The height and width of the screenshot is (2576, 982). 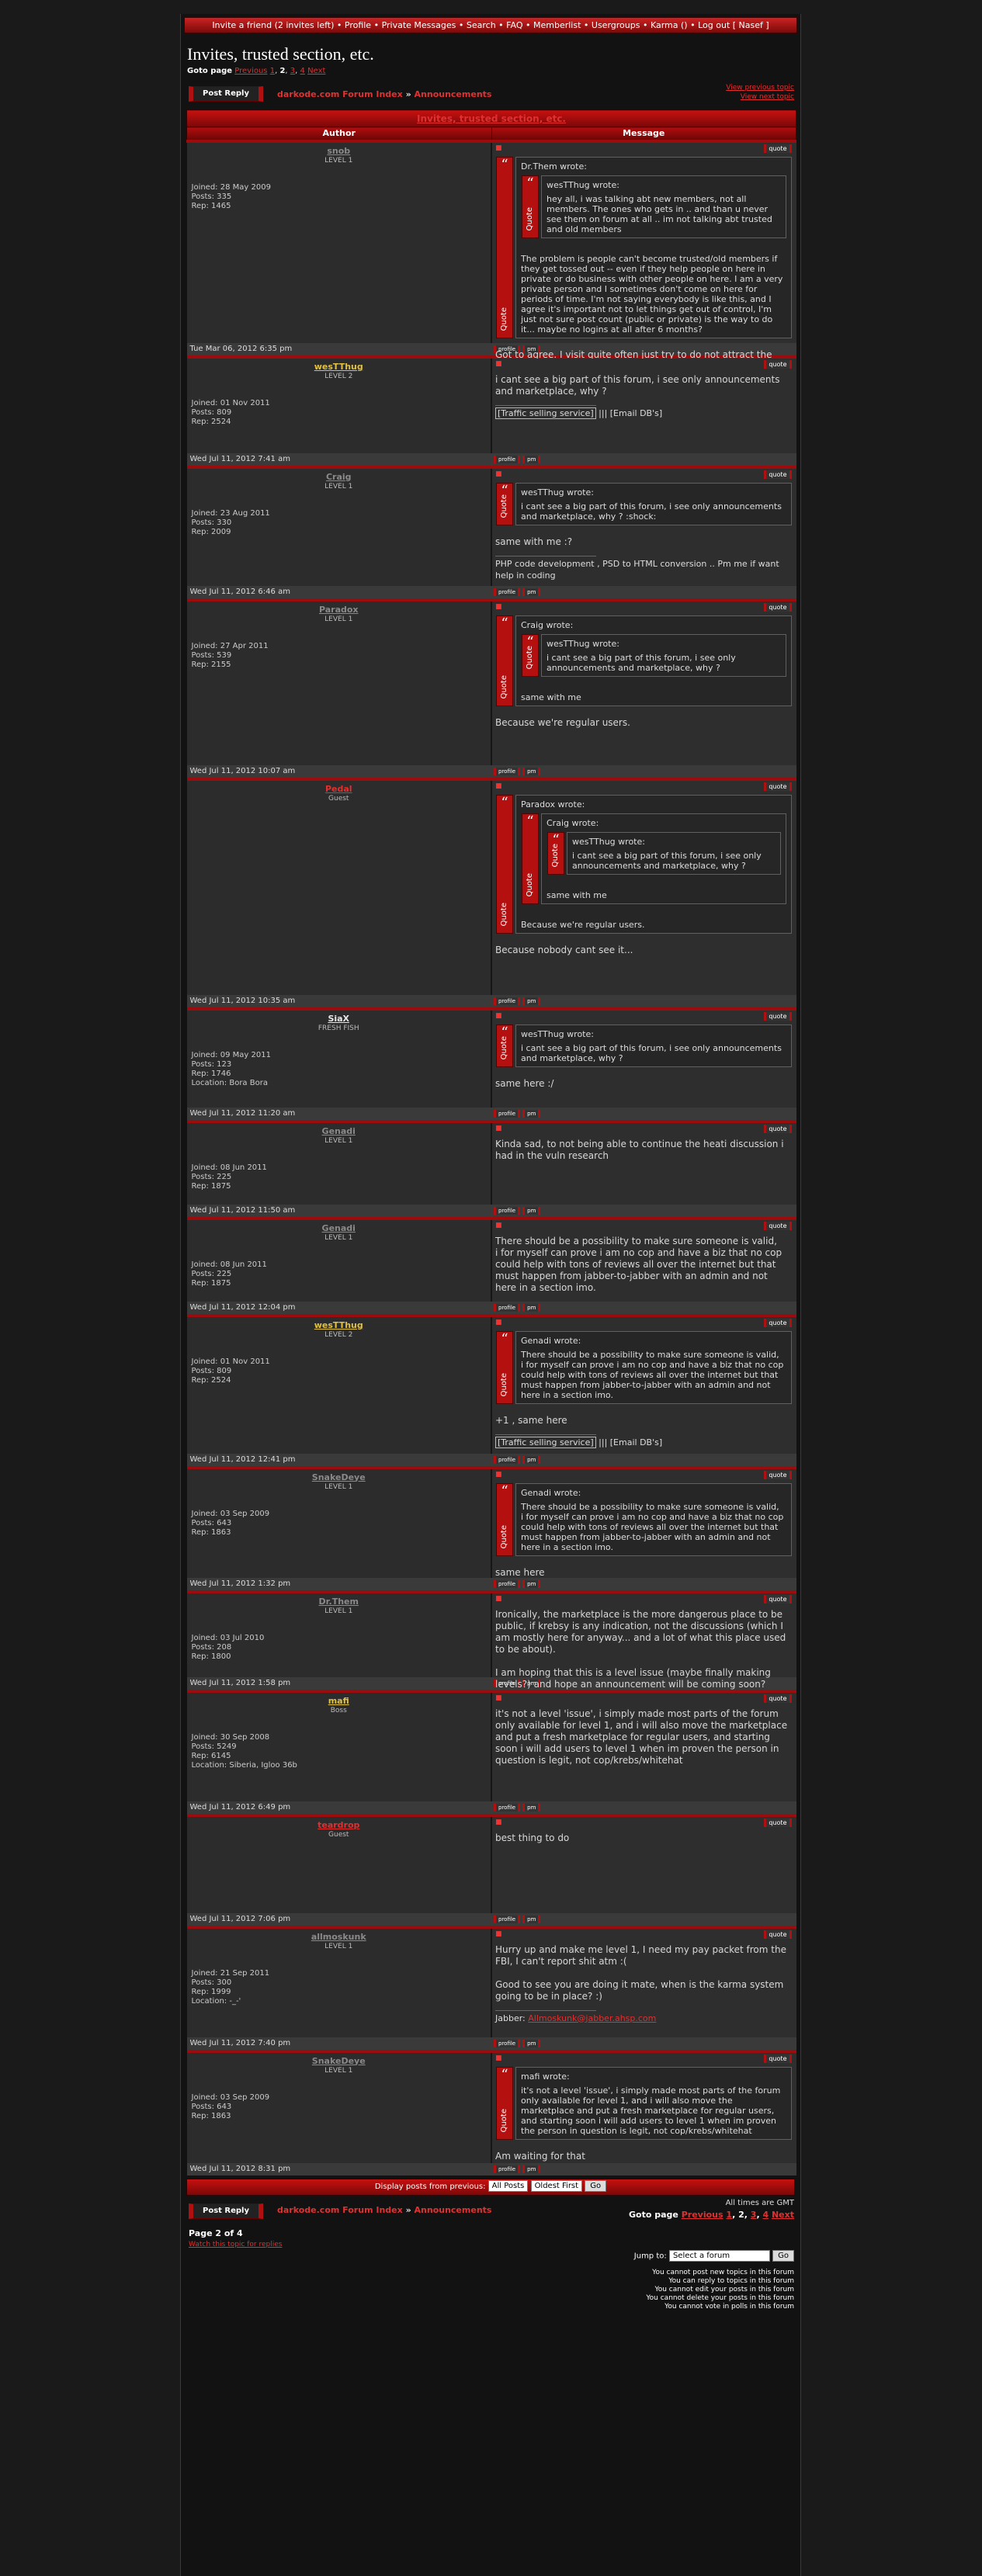 I want to click on days-select: All Posts, so click(x=508, y=2186).